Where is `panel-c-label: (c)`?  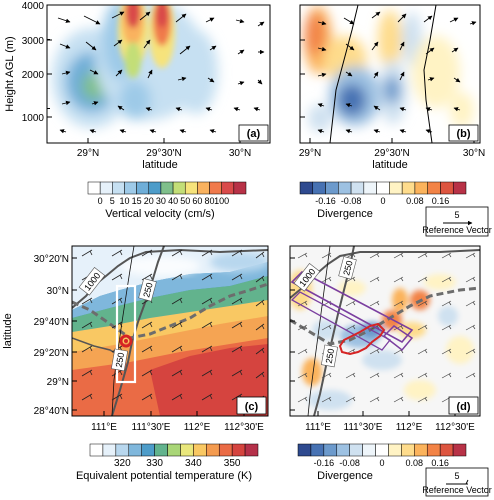
panel-c-label: (c) is located at coordinates (252, 407).